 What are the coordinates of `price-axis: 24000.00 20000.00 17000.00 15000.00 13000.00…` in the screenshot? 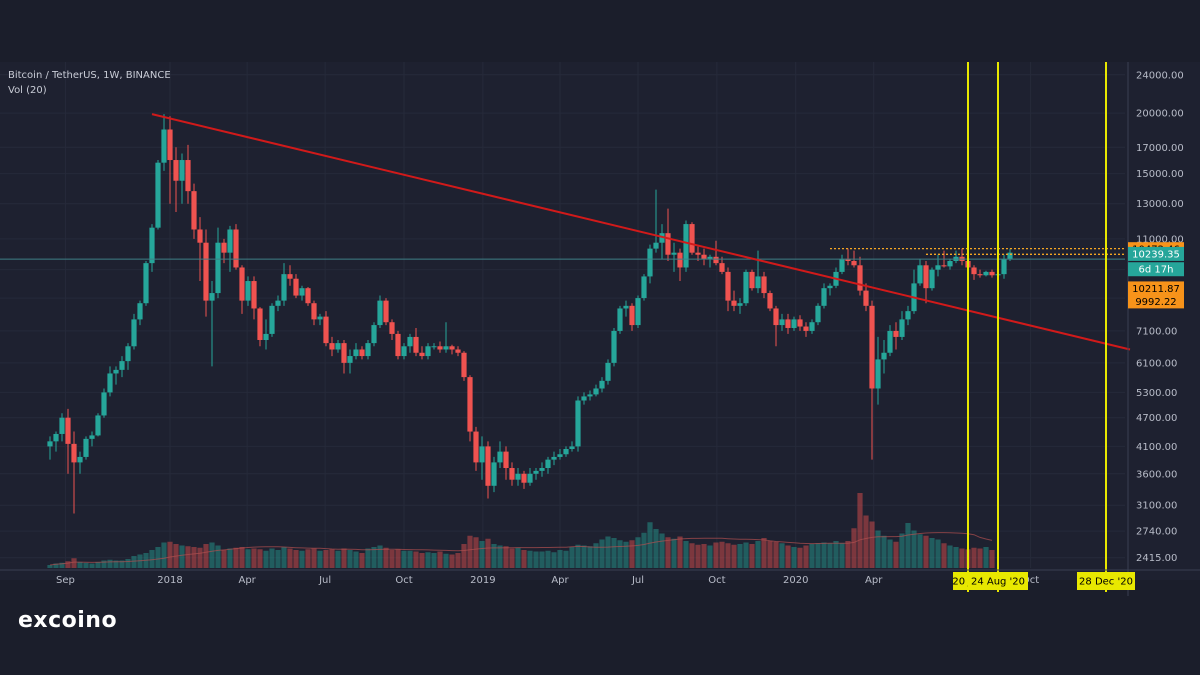 It's located at (1155, 329).